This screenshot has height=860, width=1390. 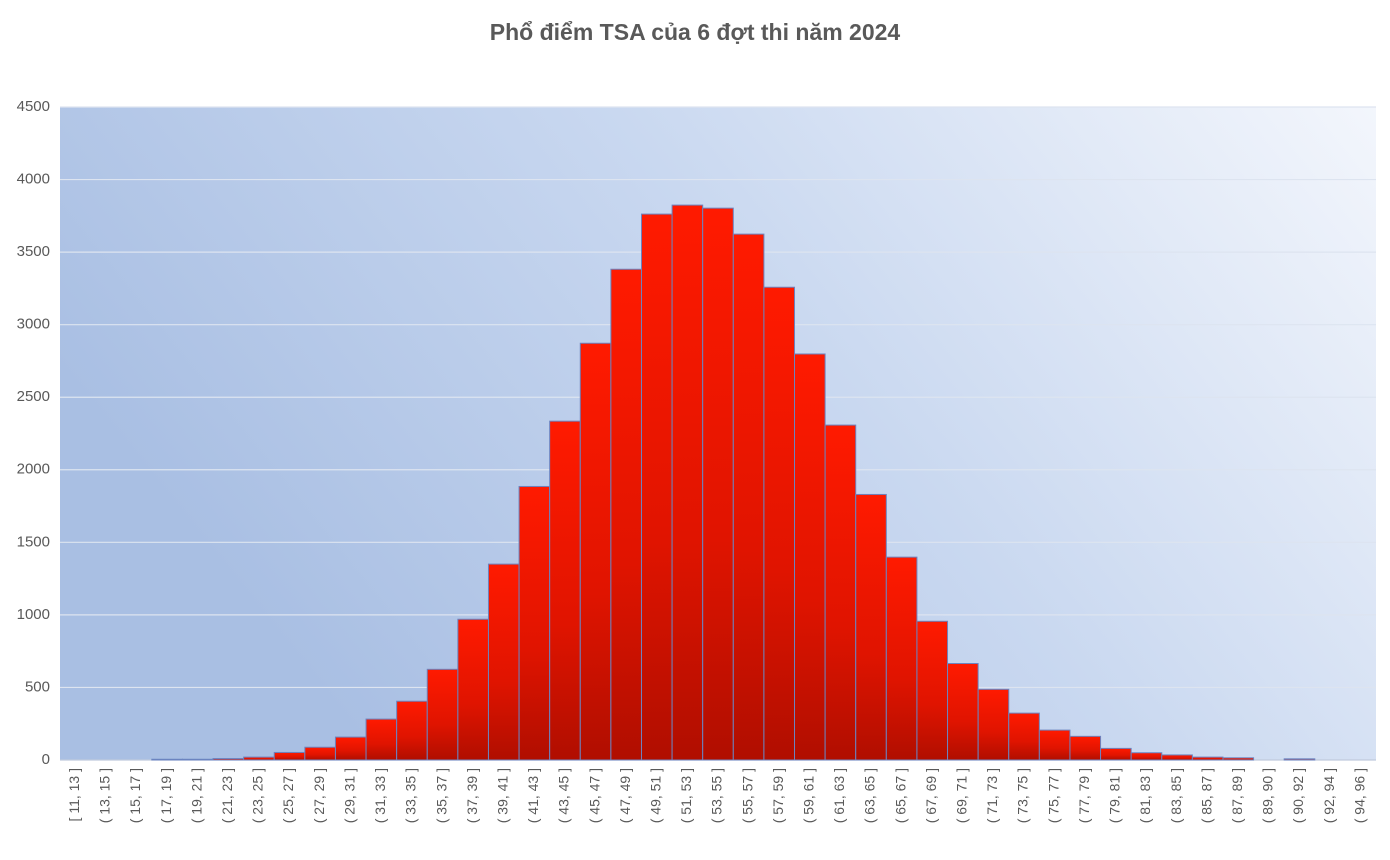 What do you see at coordinates (992, 795) in the screenshot?
I see `x-tick-label: ( 71, 73 ]` at bounding box center [992, 795].